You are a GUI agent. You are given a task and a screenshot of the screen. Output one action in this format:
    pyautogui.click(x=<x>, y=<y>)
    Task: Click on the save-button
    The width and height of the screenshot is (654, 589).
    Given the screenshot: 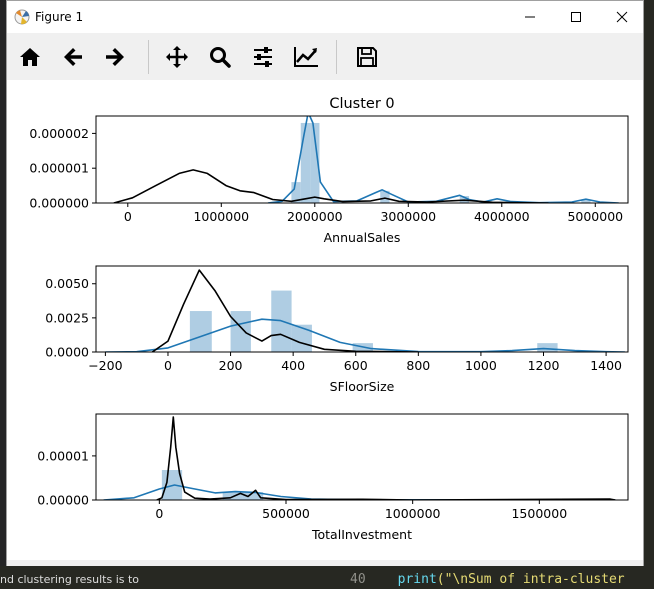 What is the action you would take?
    pyautogui.click(x=367, y=57)
    